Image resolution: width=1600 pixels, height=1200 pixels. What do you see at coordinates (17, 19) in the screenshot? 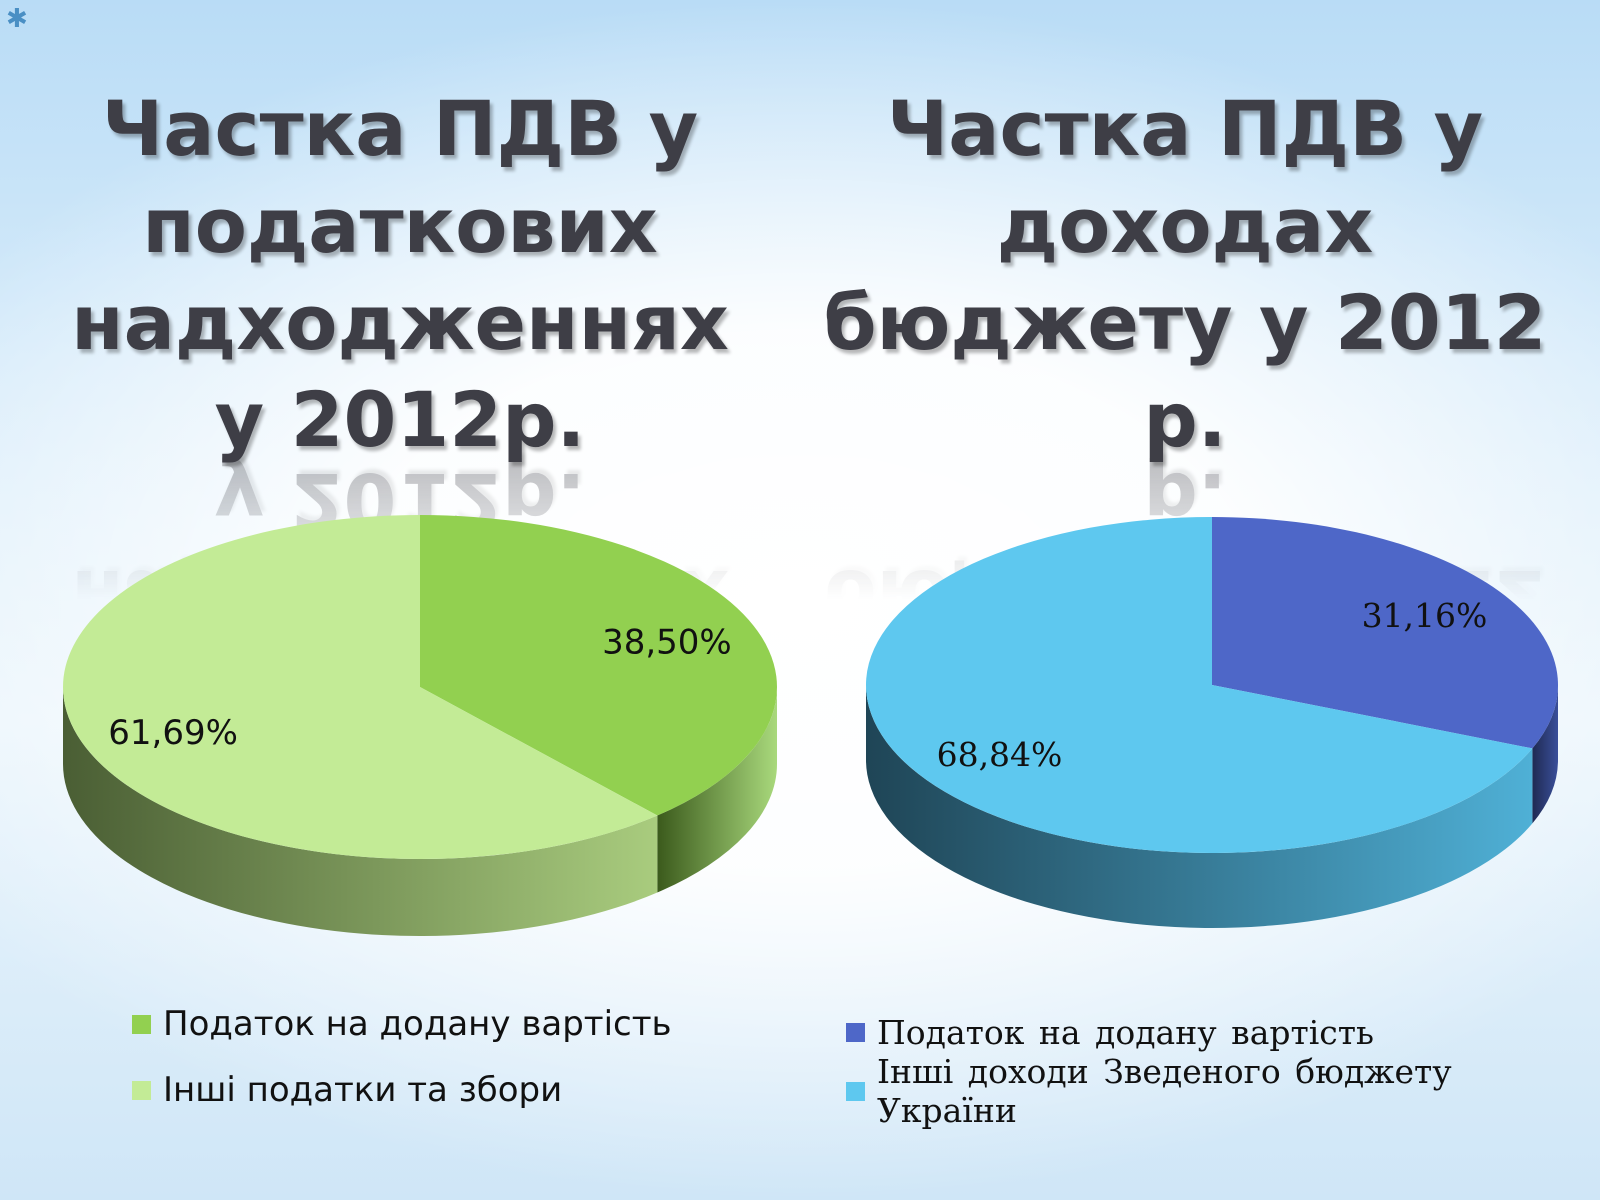
I see `star-icon: ✱` at bounding box center [17, 19].